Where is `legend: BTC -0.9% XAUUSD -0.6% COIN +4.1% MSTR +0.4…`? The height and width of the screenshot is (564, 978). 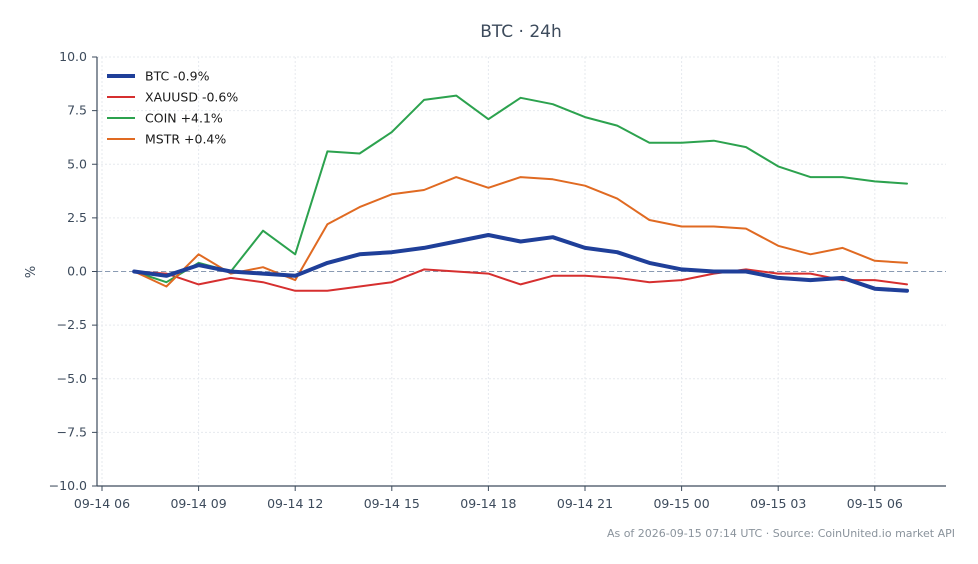
legend: BTC -0.9% XAUUSD -0.6% COIN +4.1% MSTR +0.4… is located at coordinates (172, 108).